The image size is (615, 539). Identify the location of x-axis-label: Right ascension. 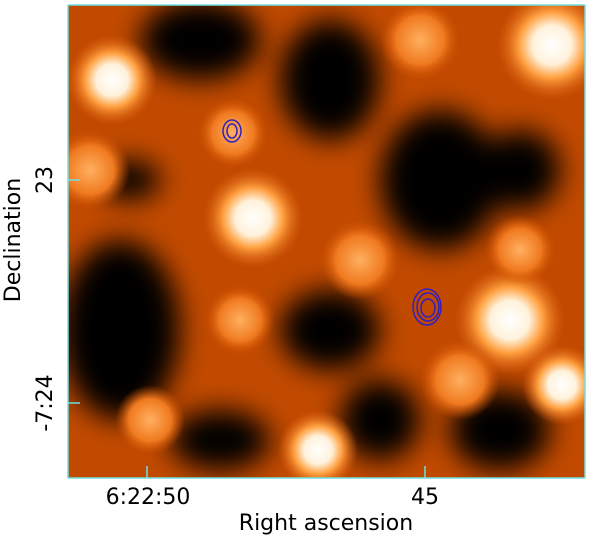
(326, 523).